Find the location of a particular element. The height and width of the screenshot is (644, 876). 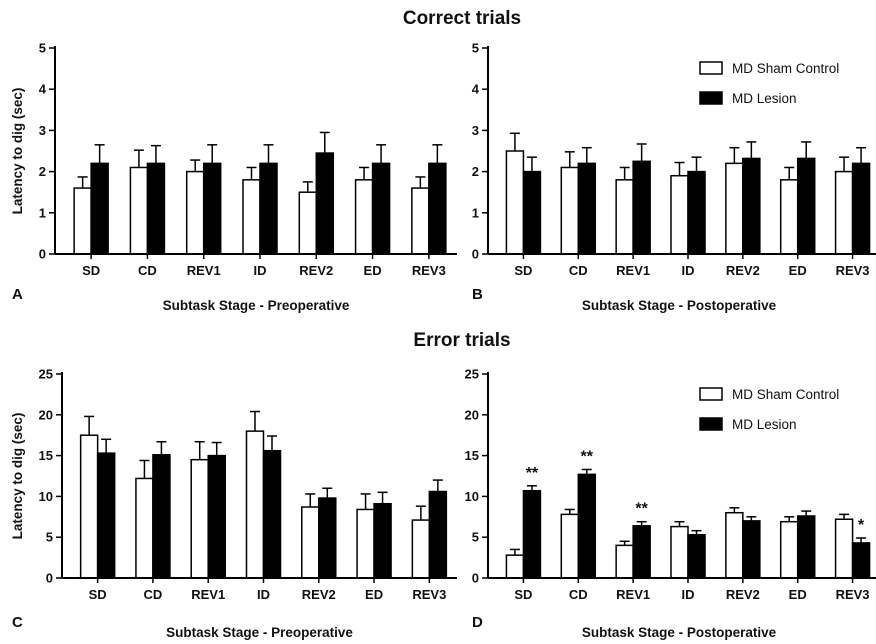

correct-trials-title: Correct trials is located at coordinates (462, 18).